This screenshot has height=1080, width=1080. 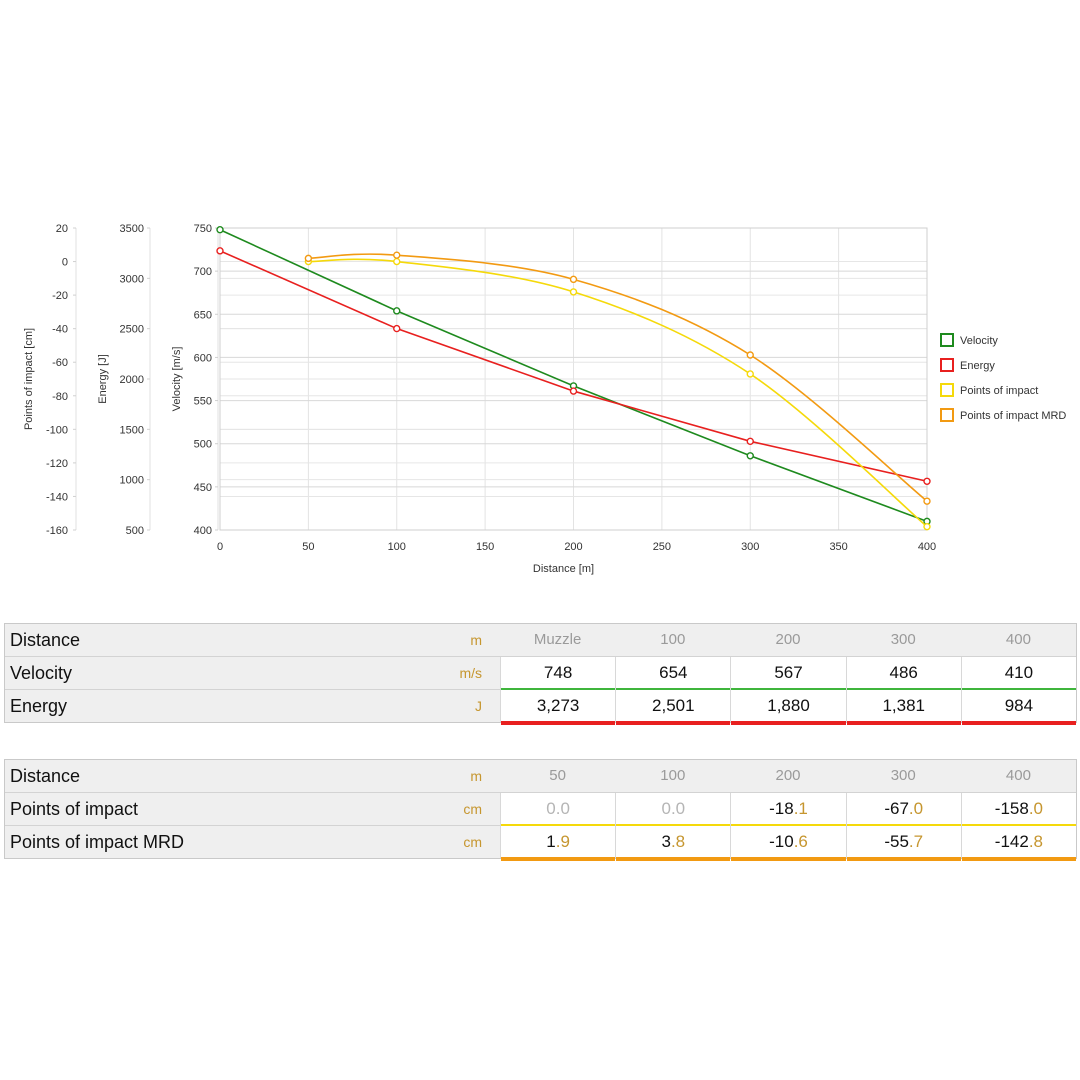 I want to click on value-integer: -67, so click(x=896, y=808).